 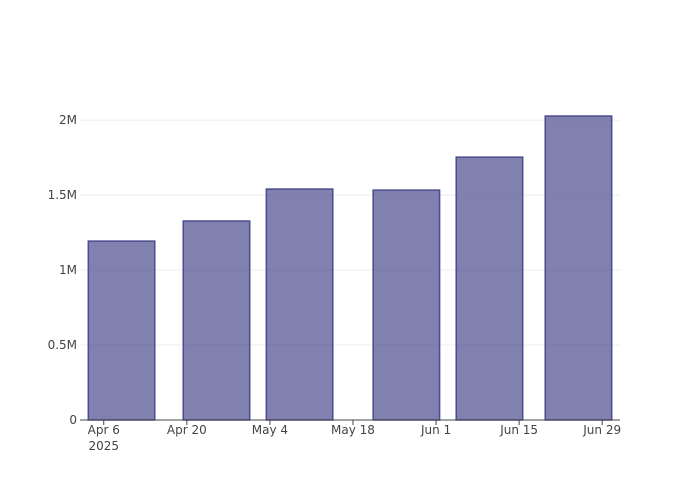 I want to click on y-tick-label: 1M, so click(x=68, y=270).